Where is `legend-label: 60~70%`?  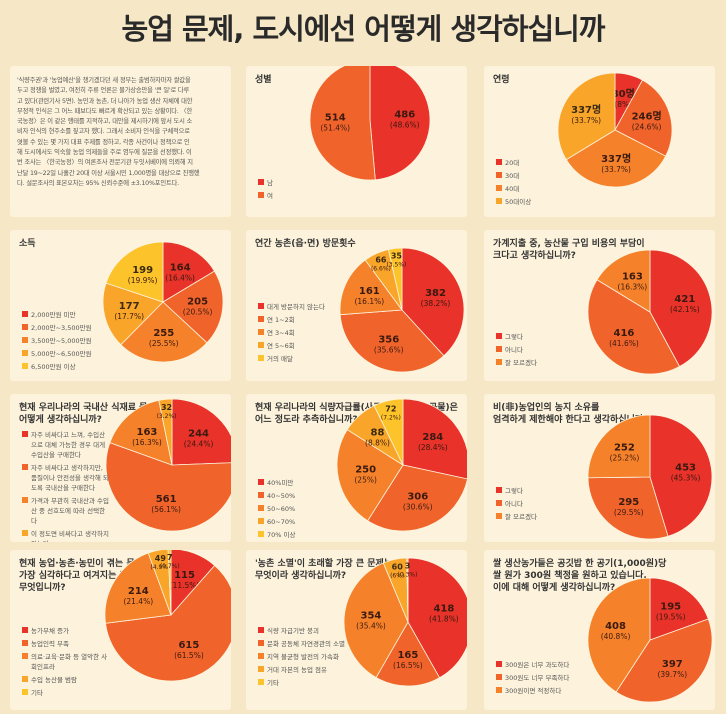
legend-label: 60~70% is located at coordinates (281, 522).